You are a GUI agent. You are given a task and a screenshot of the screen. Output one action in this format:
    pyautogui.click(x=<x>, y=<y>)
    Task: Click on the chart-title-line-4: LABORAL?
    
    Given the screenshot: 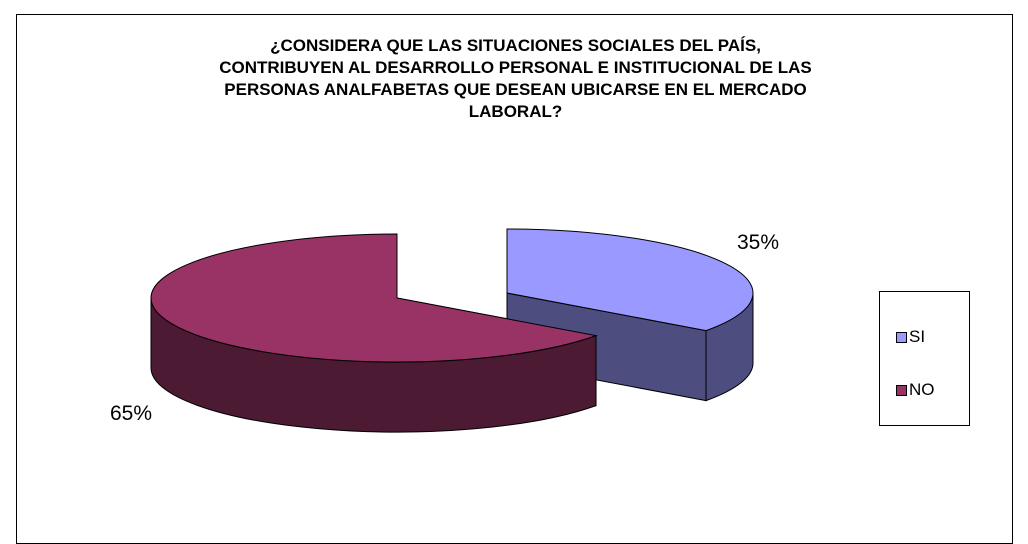 What is the action you would take?
    pyautogui.click(x=515, y=111)
    